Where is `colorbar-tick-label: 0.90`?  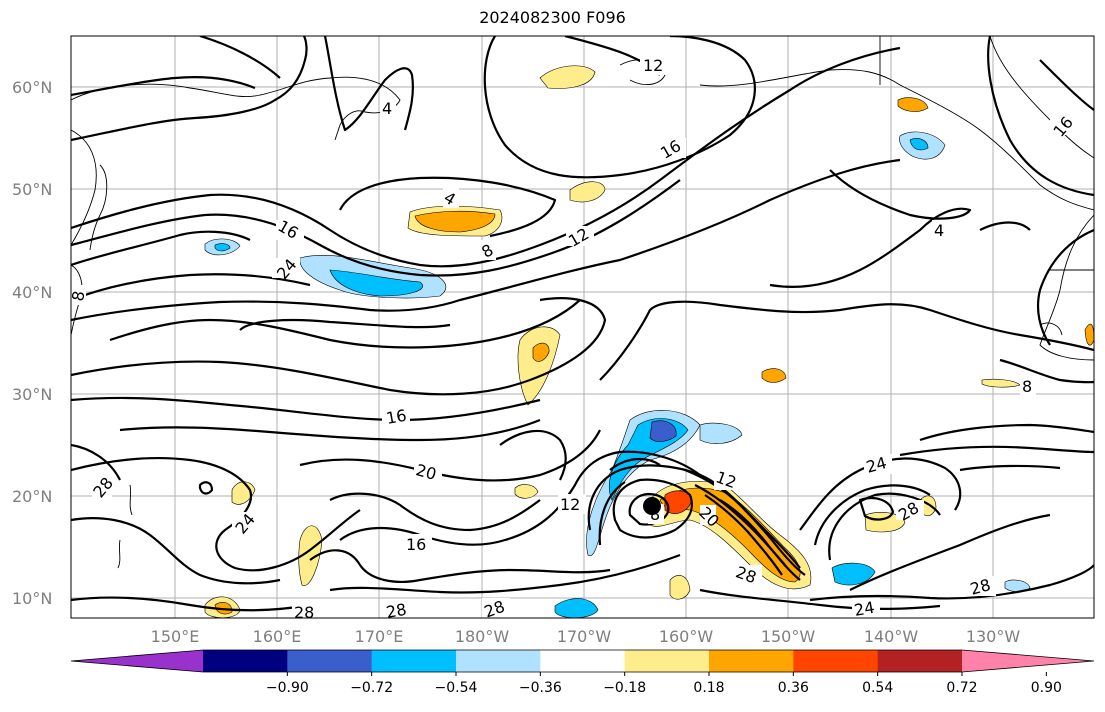
colorbar-tick-label: 0.90 is located at coordinates (1046, 688).